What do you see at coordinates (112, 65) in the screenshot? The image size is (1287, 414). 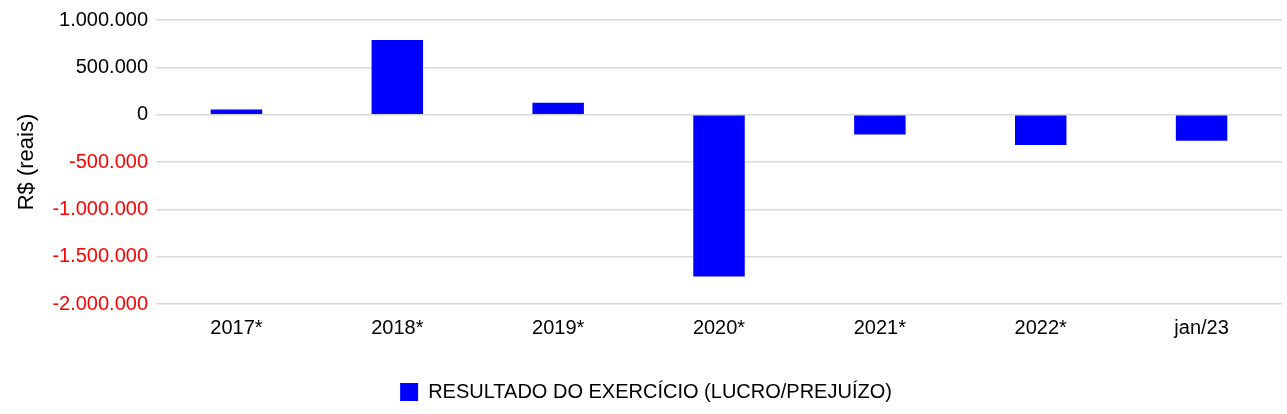 I see `y-tick-label: 500.000` at bounding box center [112, 65].